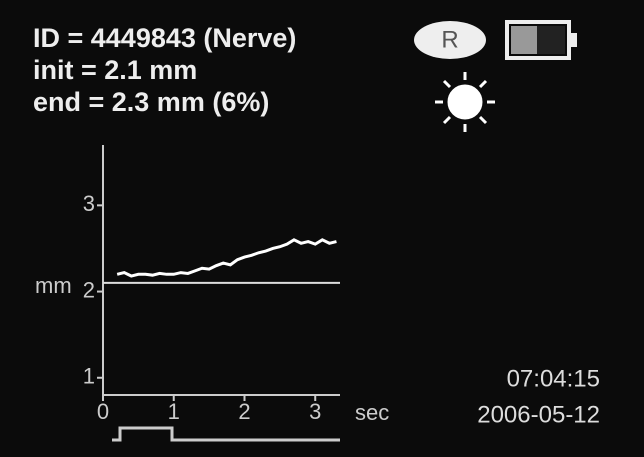 The width and height of the screenshot is (644, 457). Describe the element at coordinates (115, 70) in the screenshot. I see `init-line: init = 2.1 mm` at that location.